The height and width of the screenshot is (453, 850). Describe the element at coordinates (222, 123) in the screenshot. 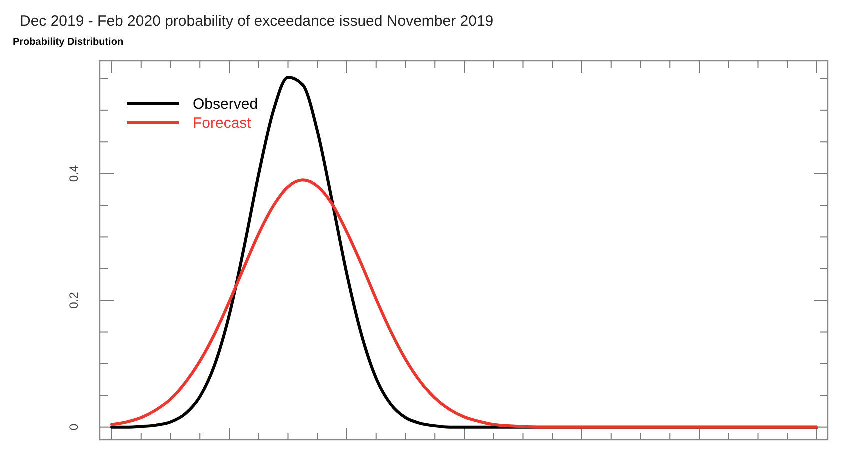

I see `legend-label: Forecast` at that location.